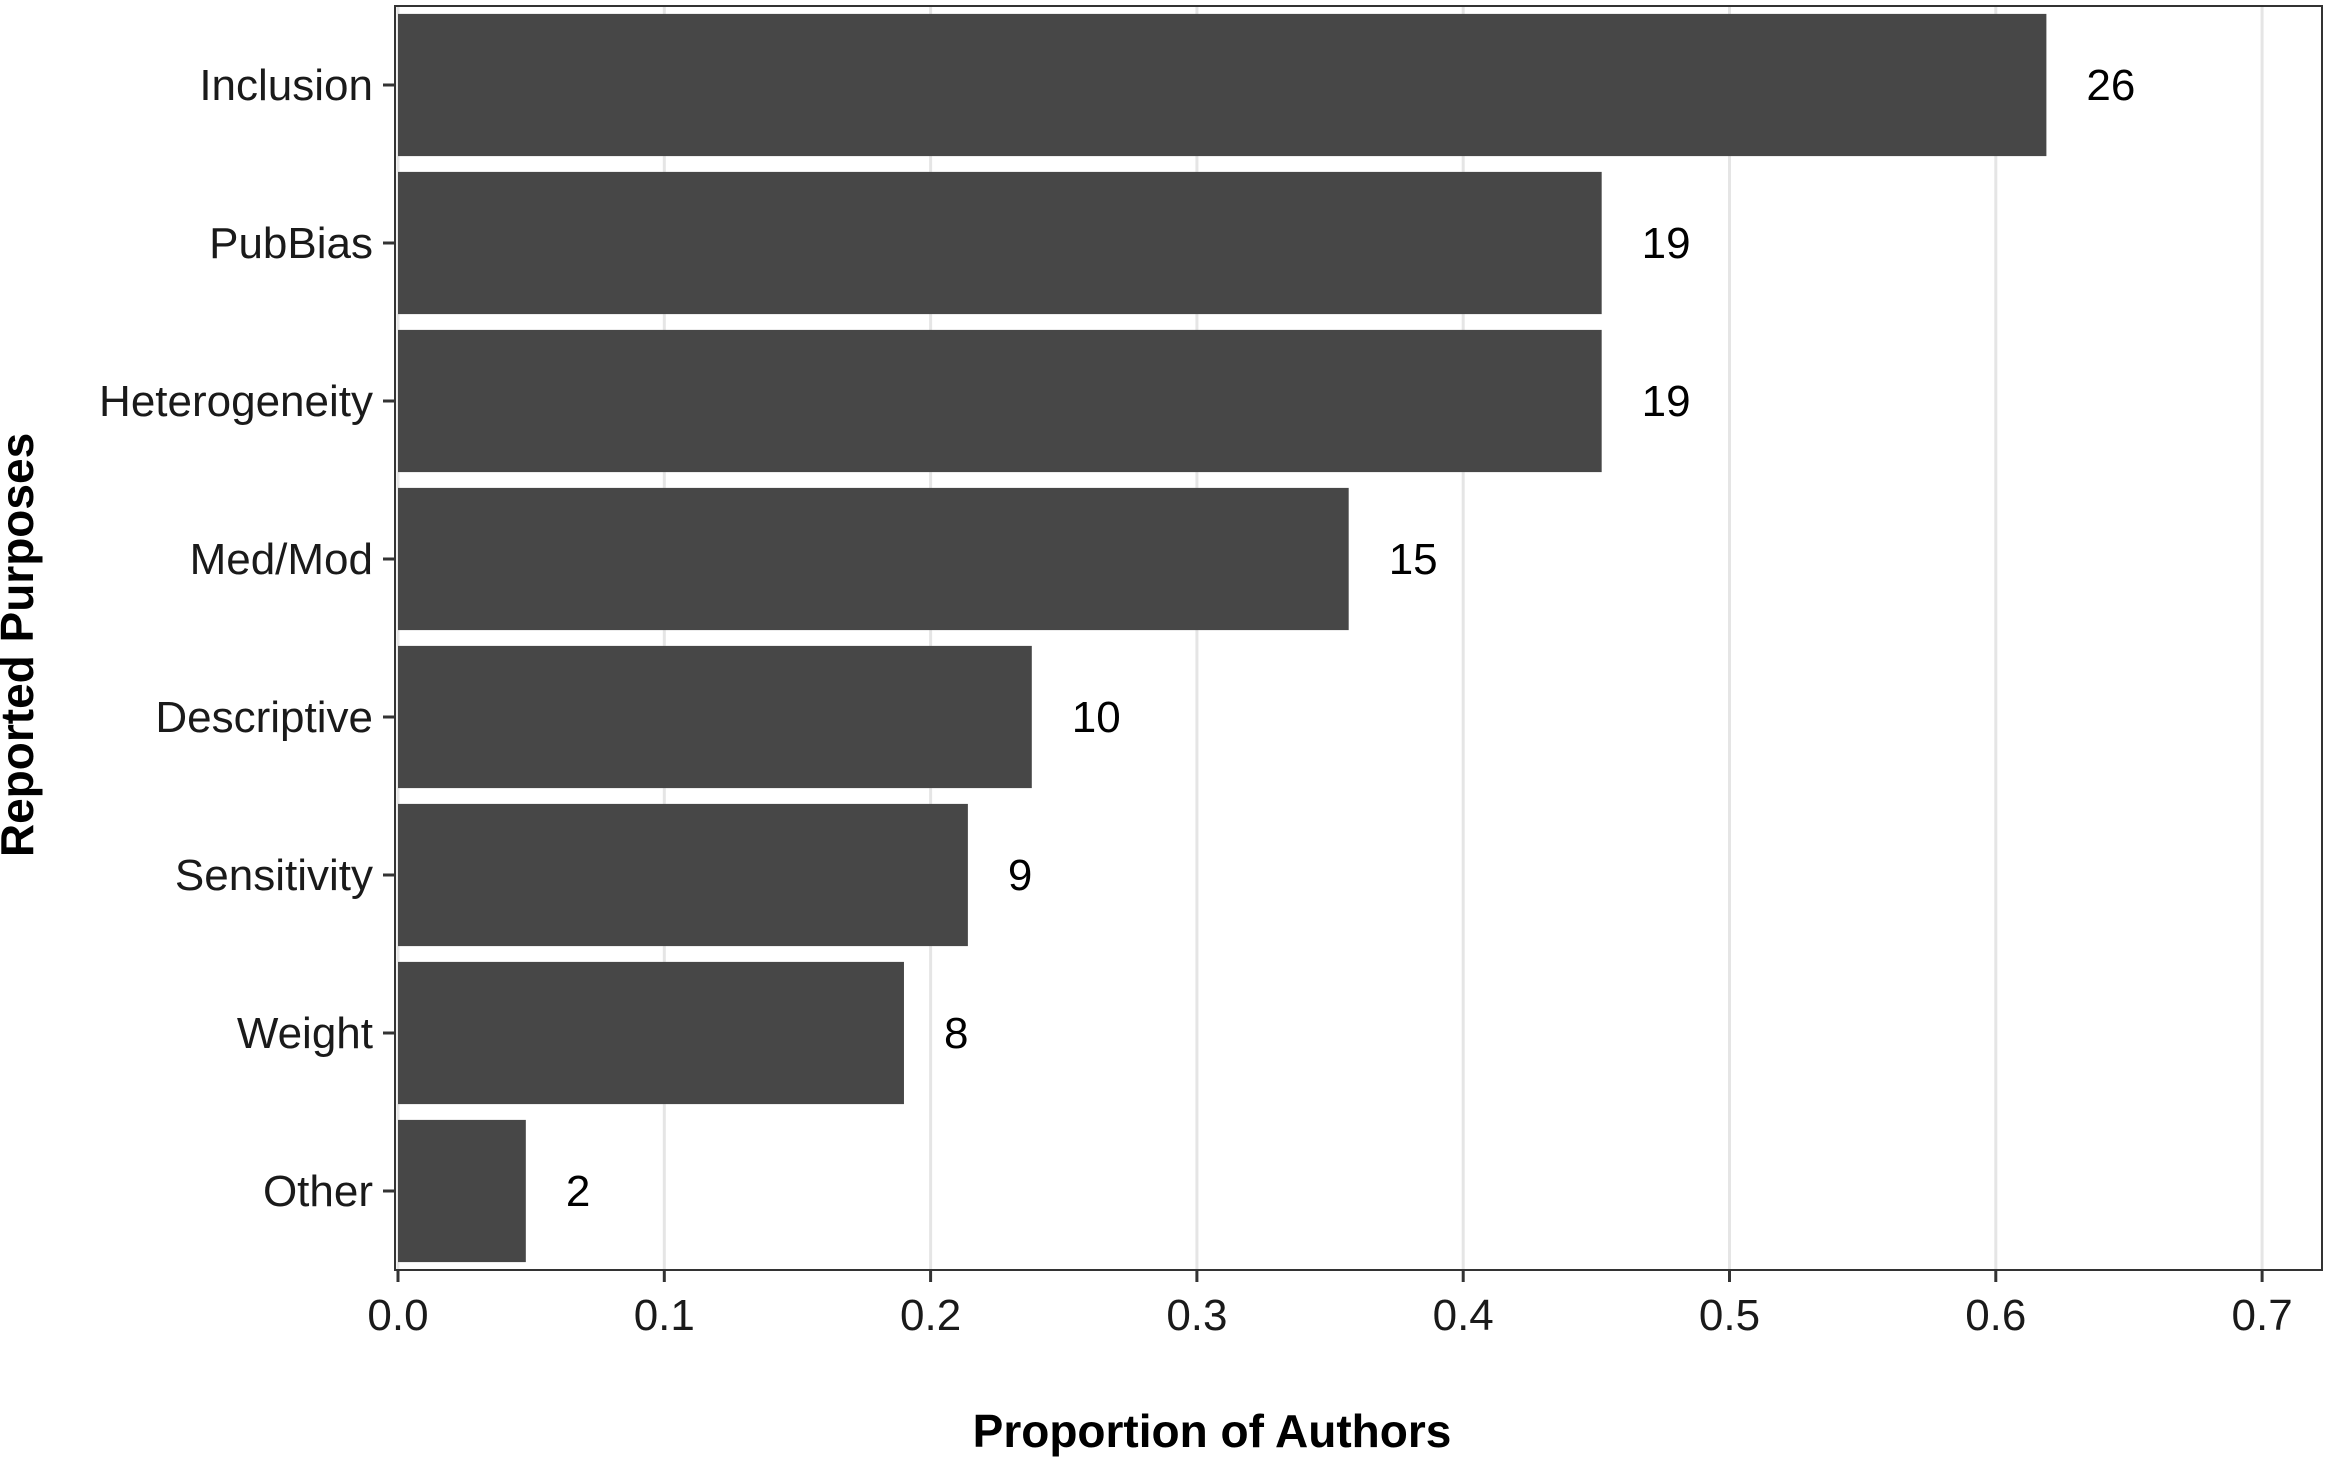 This screenshot has height=1463, width=2326. I want to click on x-tick-label: 0.6, so click(1995, 1315).